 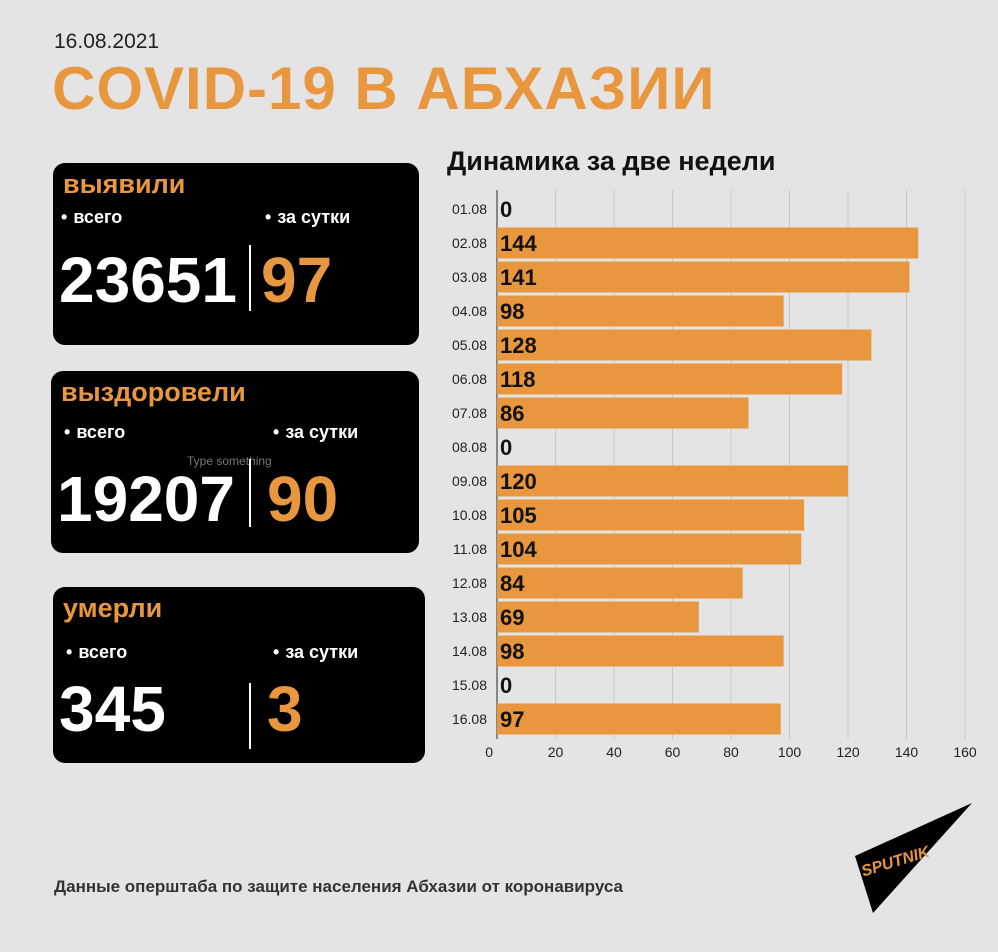 What do you see at coordinates (556, 752) in the screenshot?
I see `x-tick-label: 20` at bounding box center [556, 752].